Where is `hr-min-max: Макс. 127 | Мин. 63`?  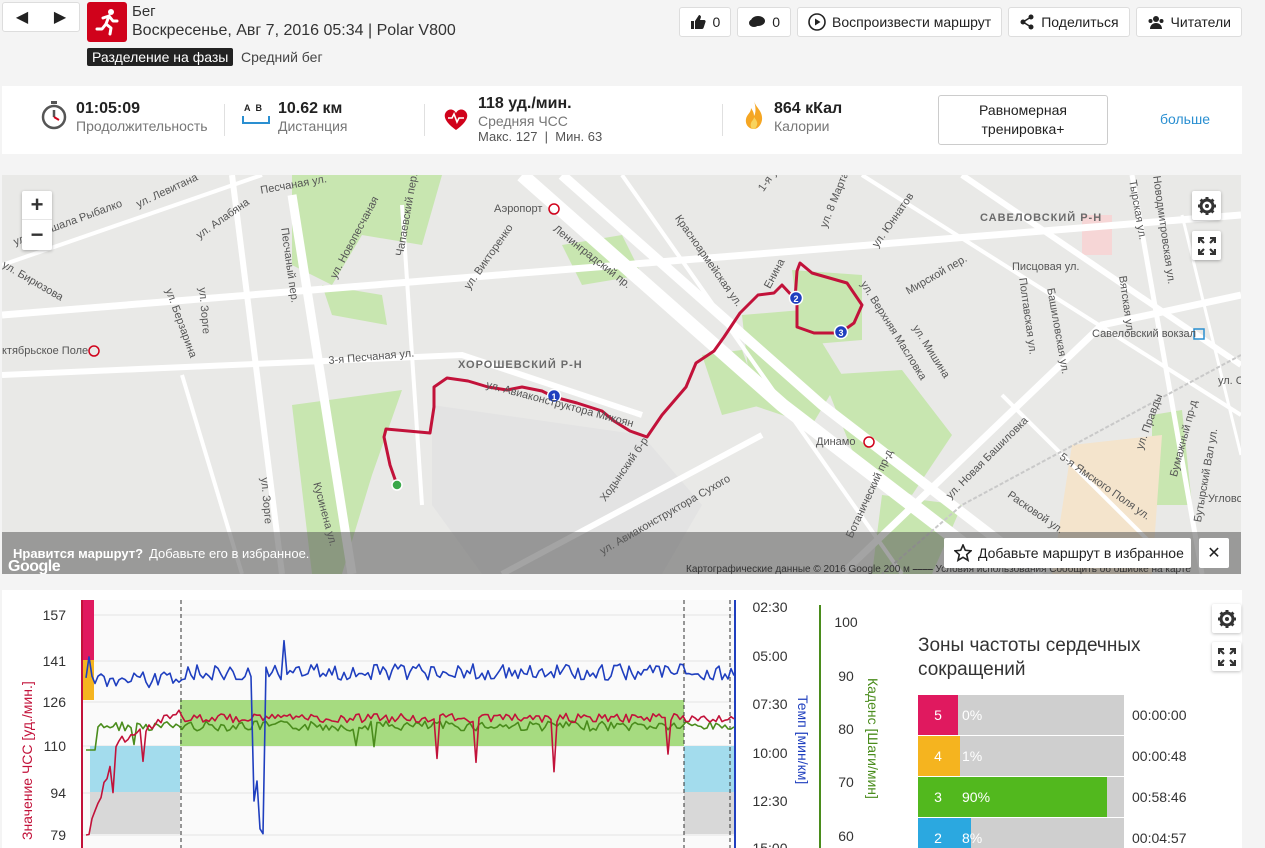 hr-min-max: Макс. 127 | Мин. 63 is located at coordinates (540, 136).